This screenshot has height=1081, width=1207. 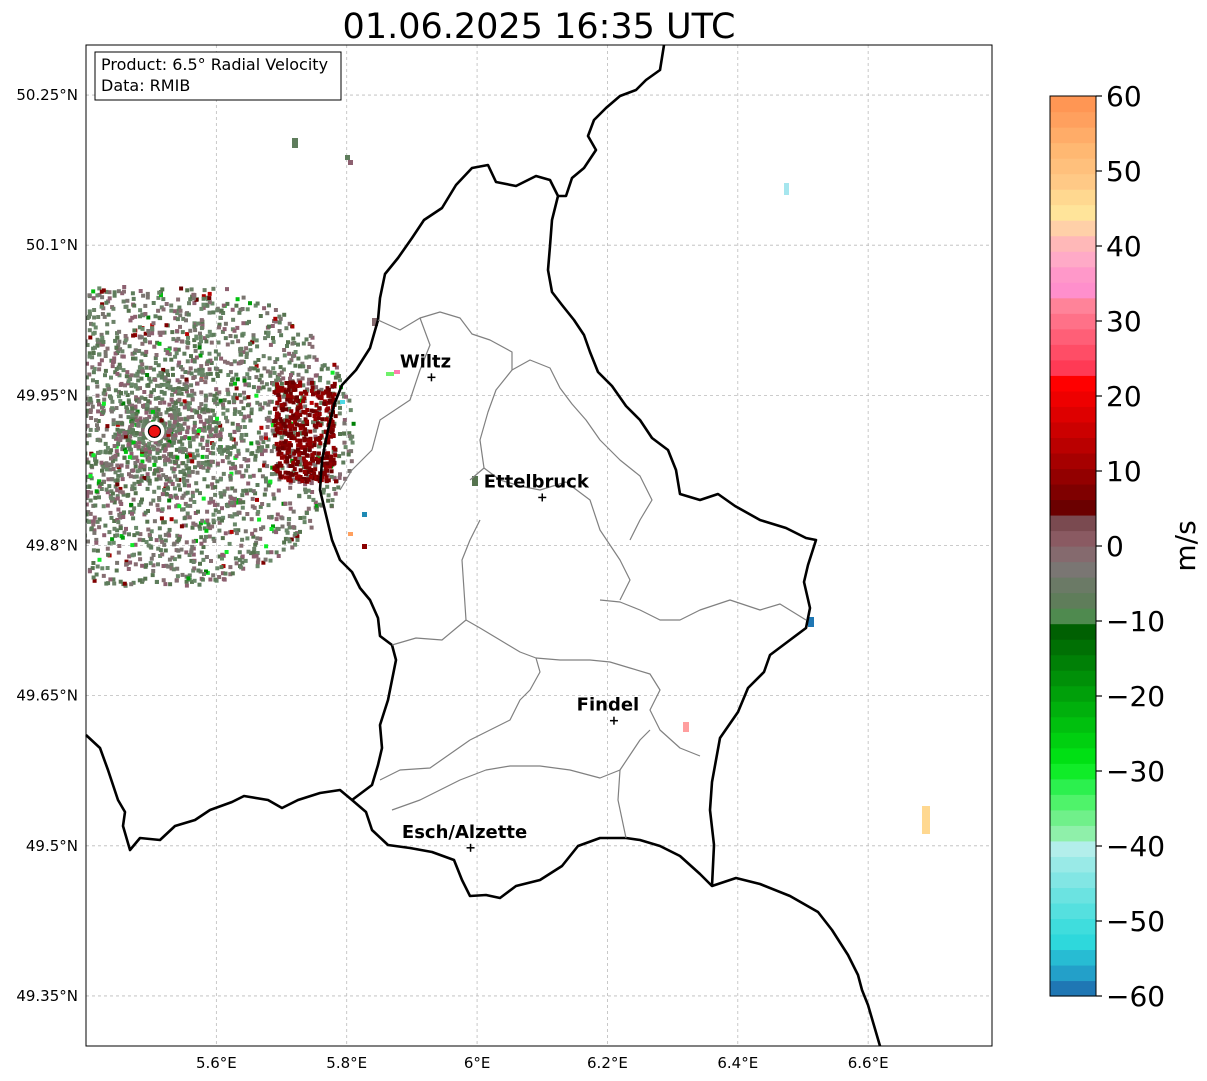 What do you see at coordinates (1135, 696) in the screenshot?
I see `colorbar-tick-label: −20` at bounding box center [1135, 696].